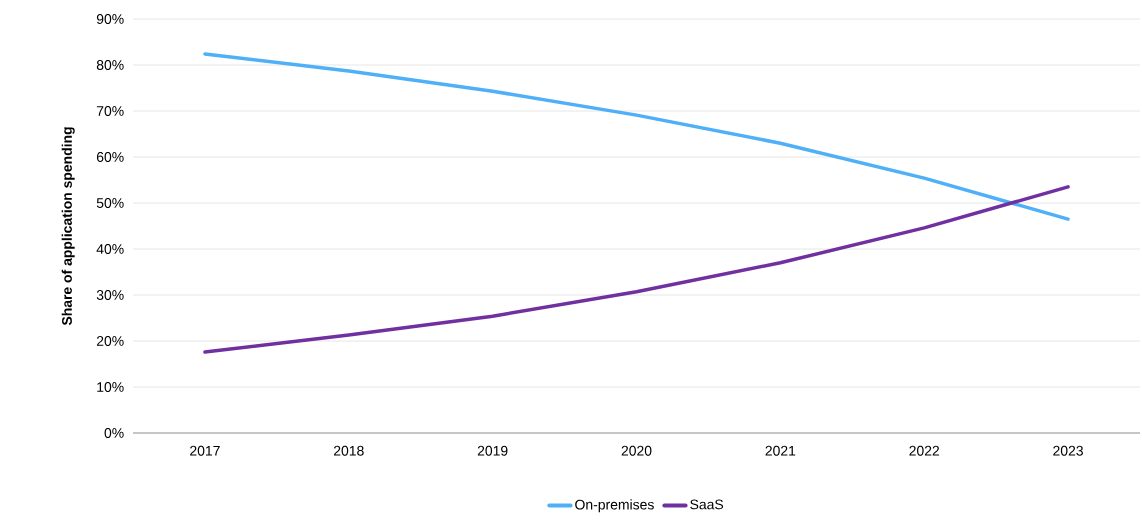 Image resolution: width=1142 pixels, height=531 pixels. I want to click on y-tick-label: 90%, so click(110, 19).